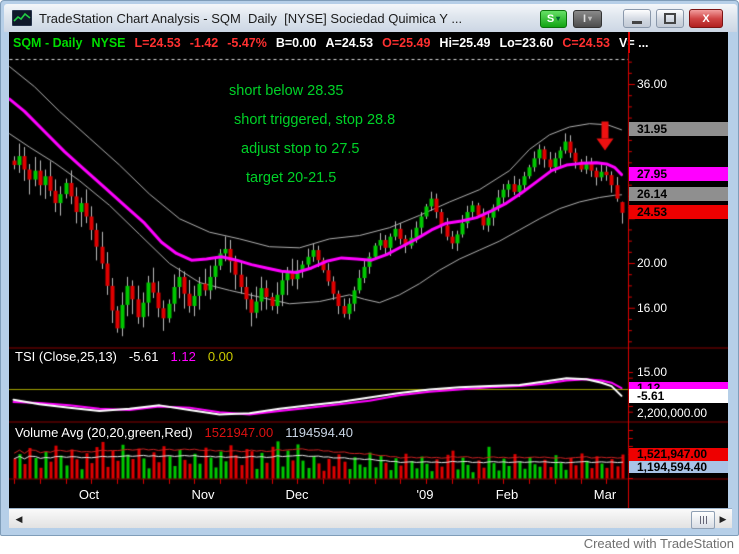  Describe the element at coordinates (652, 263) in the screenshot. I see `axis-tick-label: 20.00` at that location.